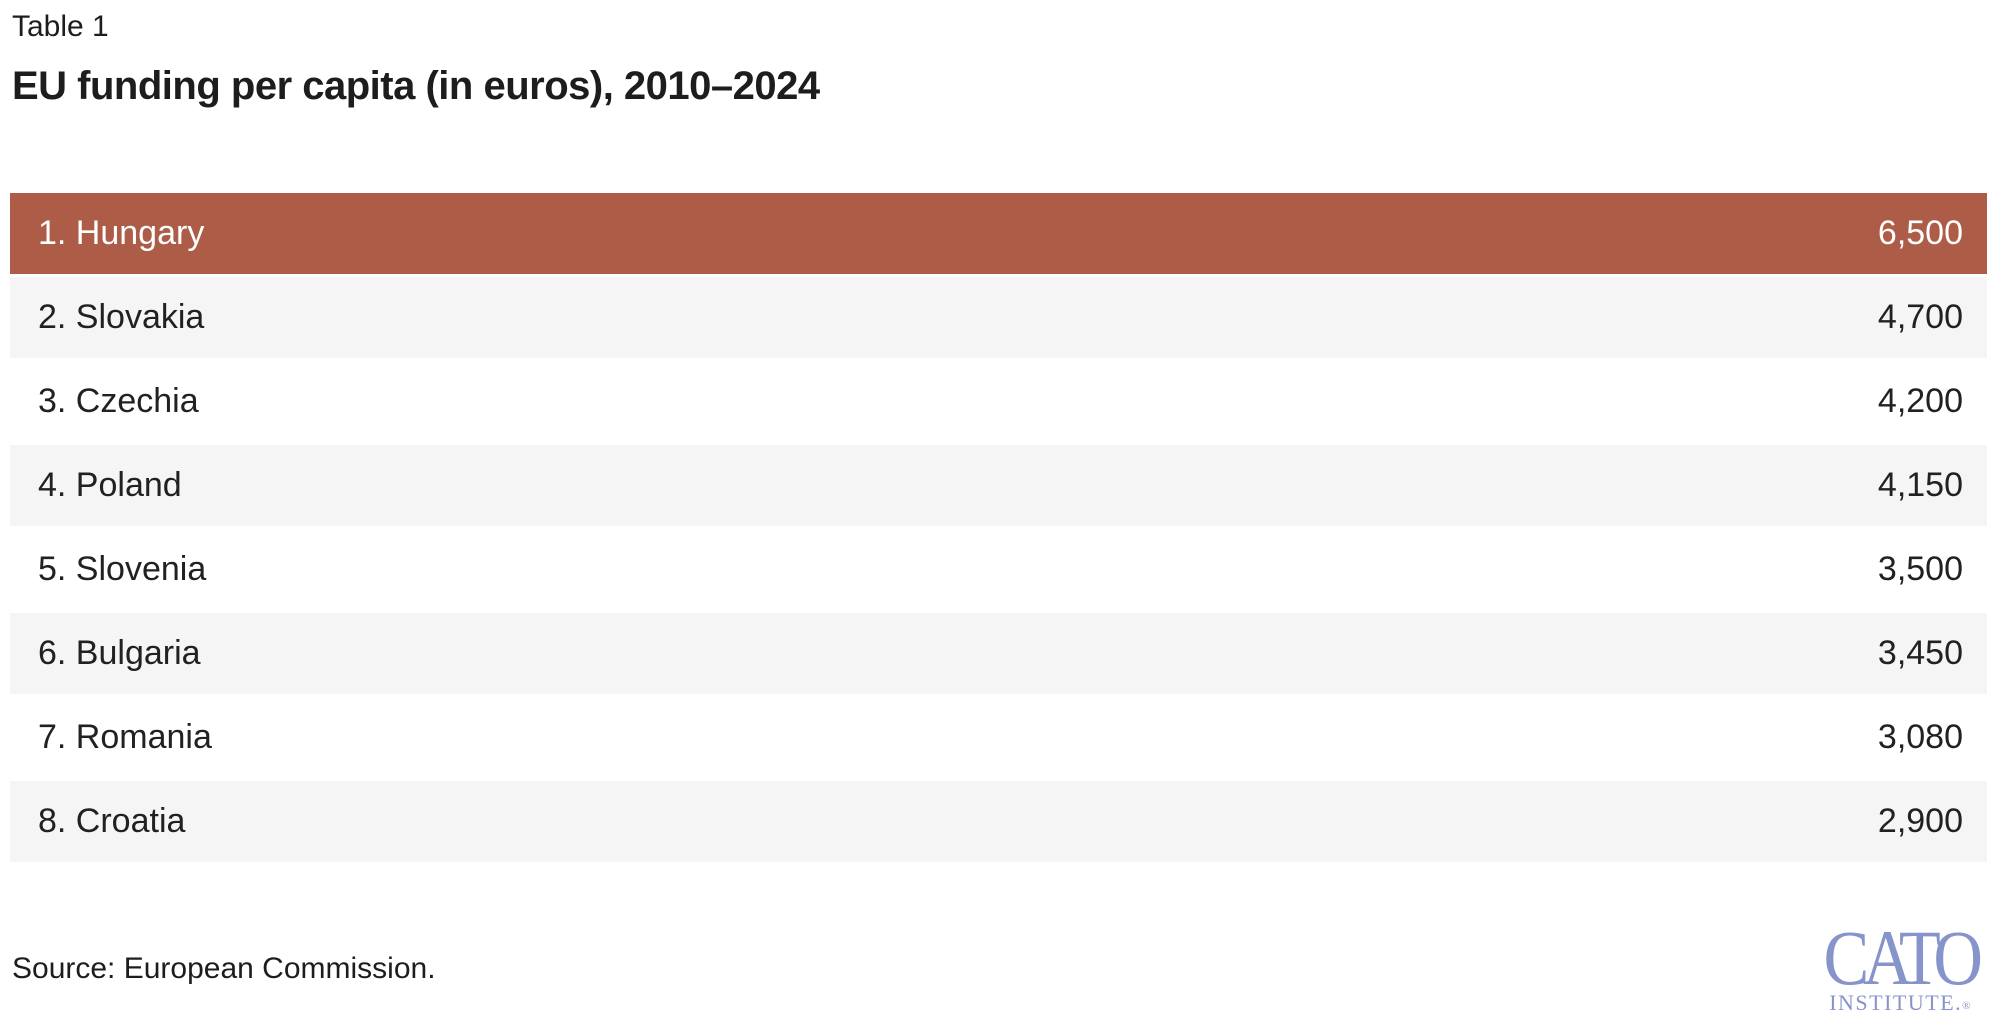  I want to click on value-label: 4,150, so click(1920, 485).